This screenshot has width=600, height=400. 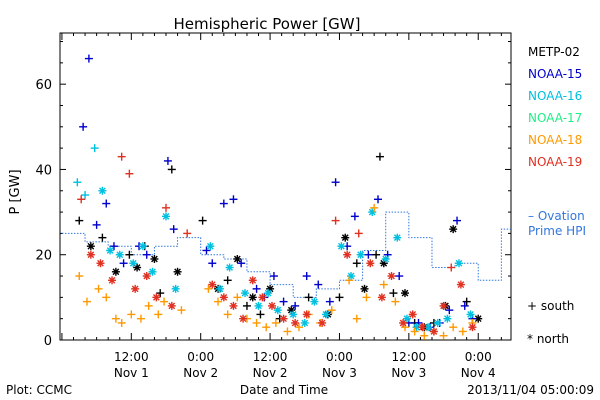 I want to click on x-tick-date-label: Nov 3, so click(x=339, y=373).